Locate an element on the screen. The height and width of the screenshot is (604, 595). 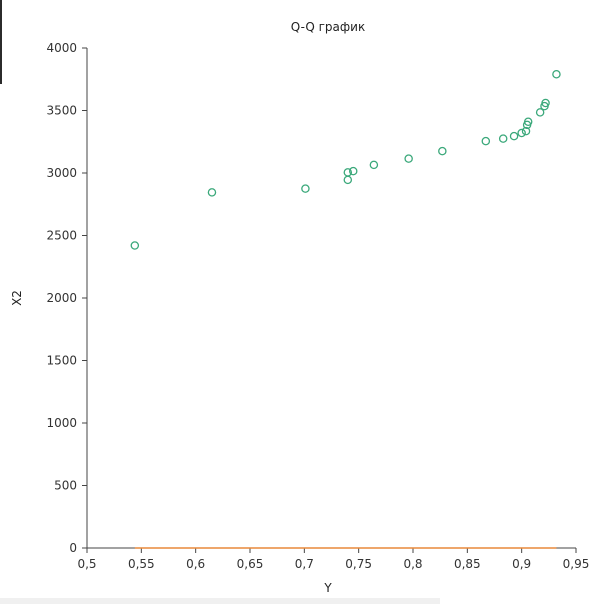
y-tick-label: 3500 is located at coordinates (61, 111).